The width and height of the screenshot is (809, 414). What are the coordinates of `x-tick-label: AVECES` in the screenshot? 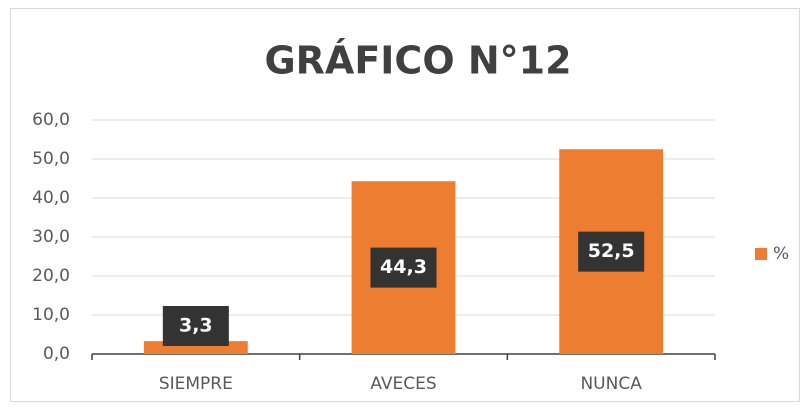 It's located at (403, 384).